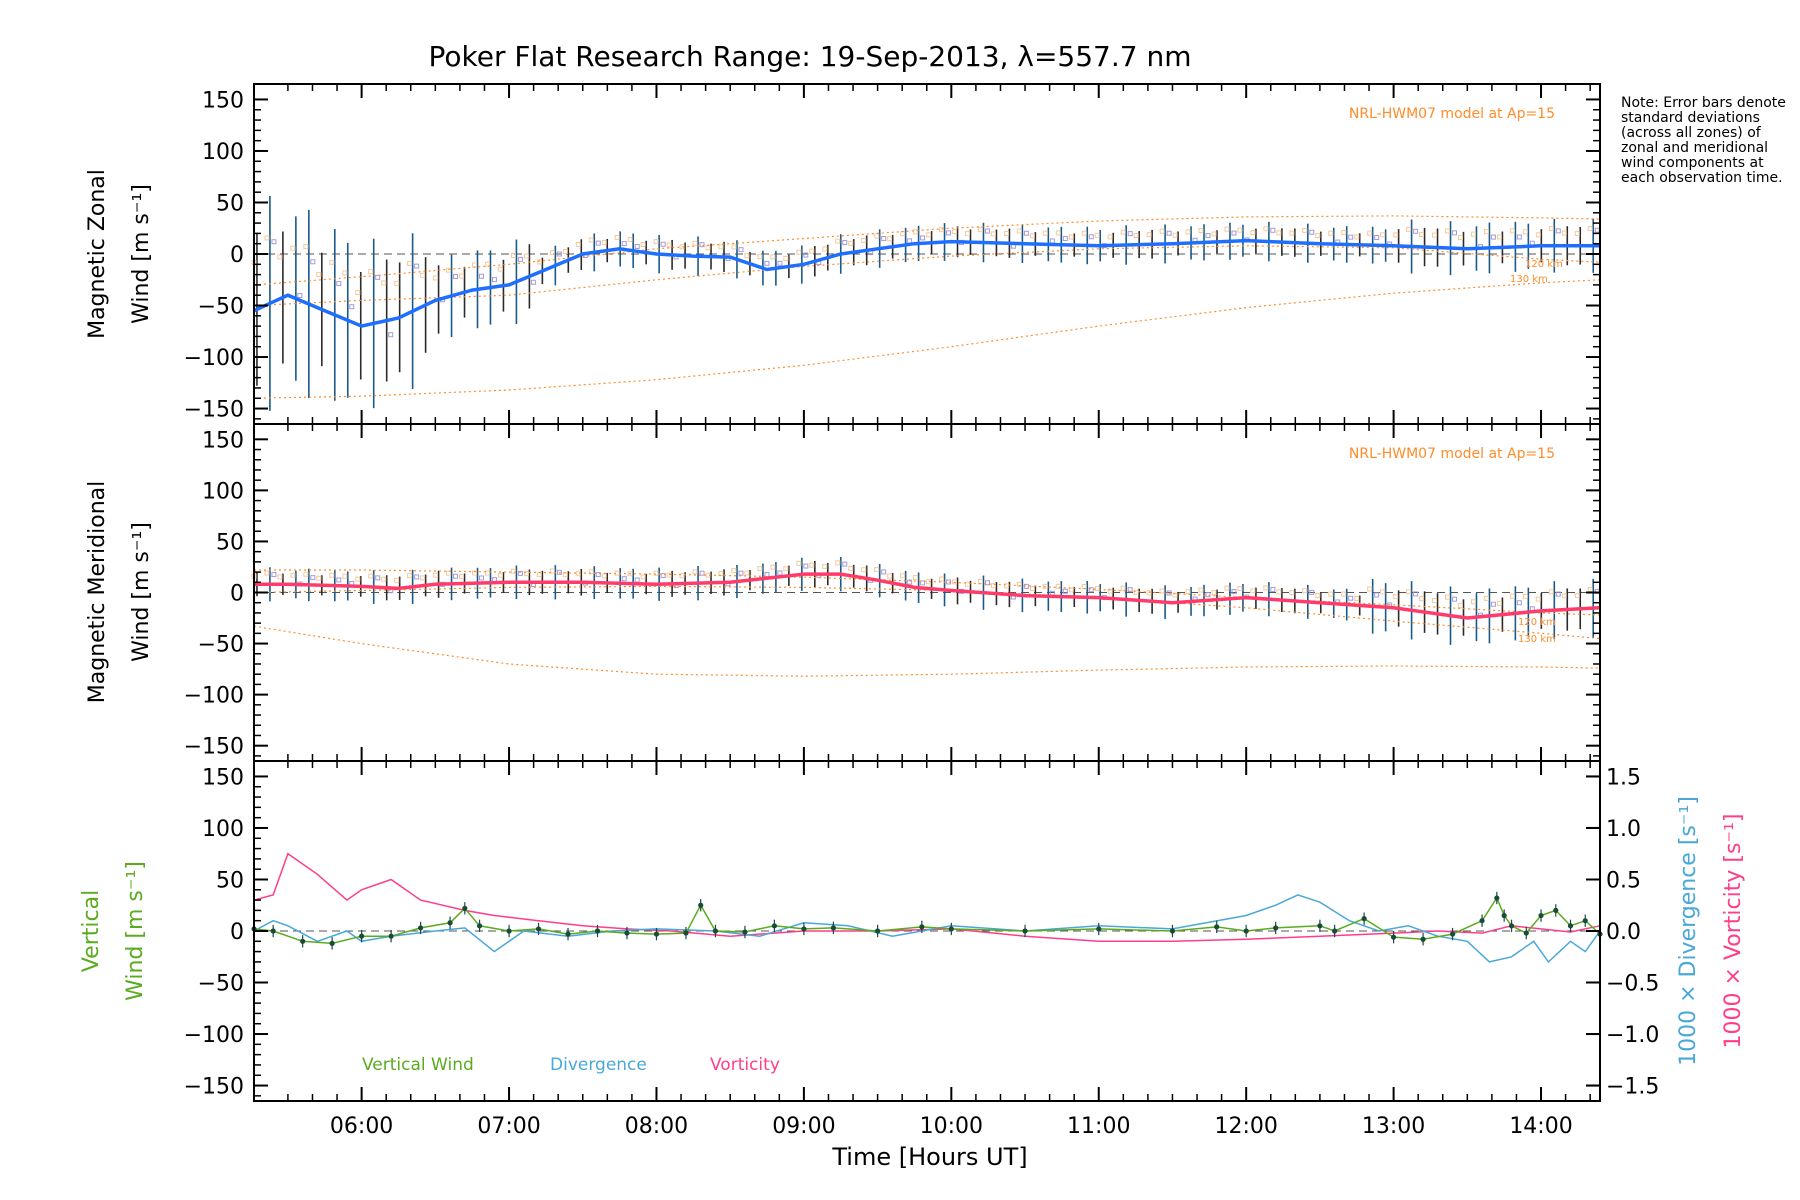 This screenshot has width=1800, height=1200. What do you see at coordinates (230, 542) in the screenshot?
I see `meridional-ytick-label: 50` at bounding box center [230, 542].